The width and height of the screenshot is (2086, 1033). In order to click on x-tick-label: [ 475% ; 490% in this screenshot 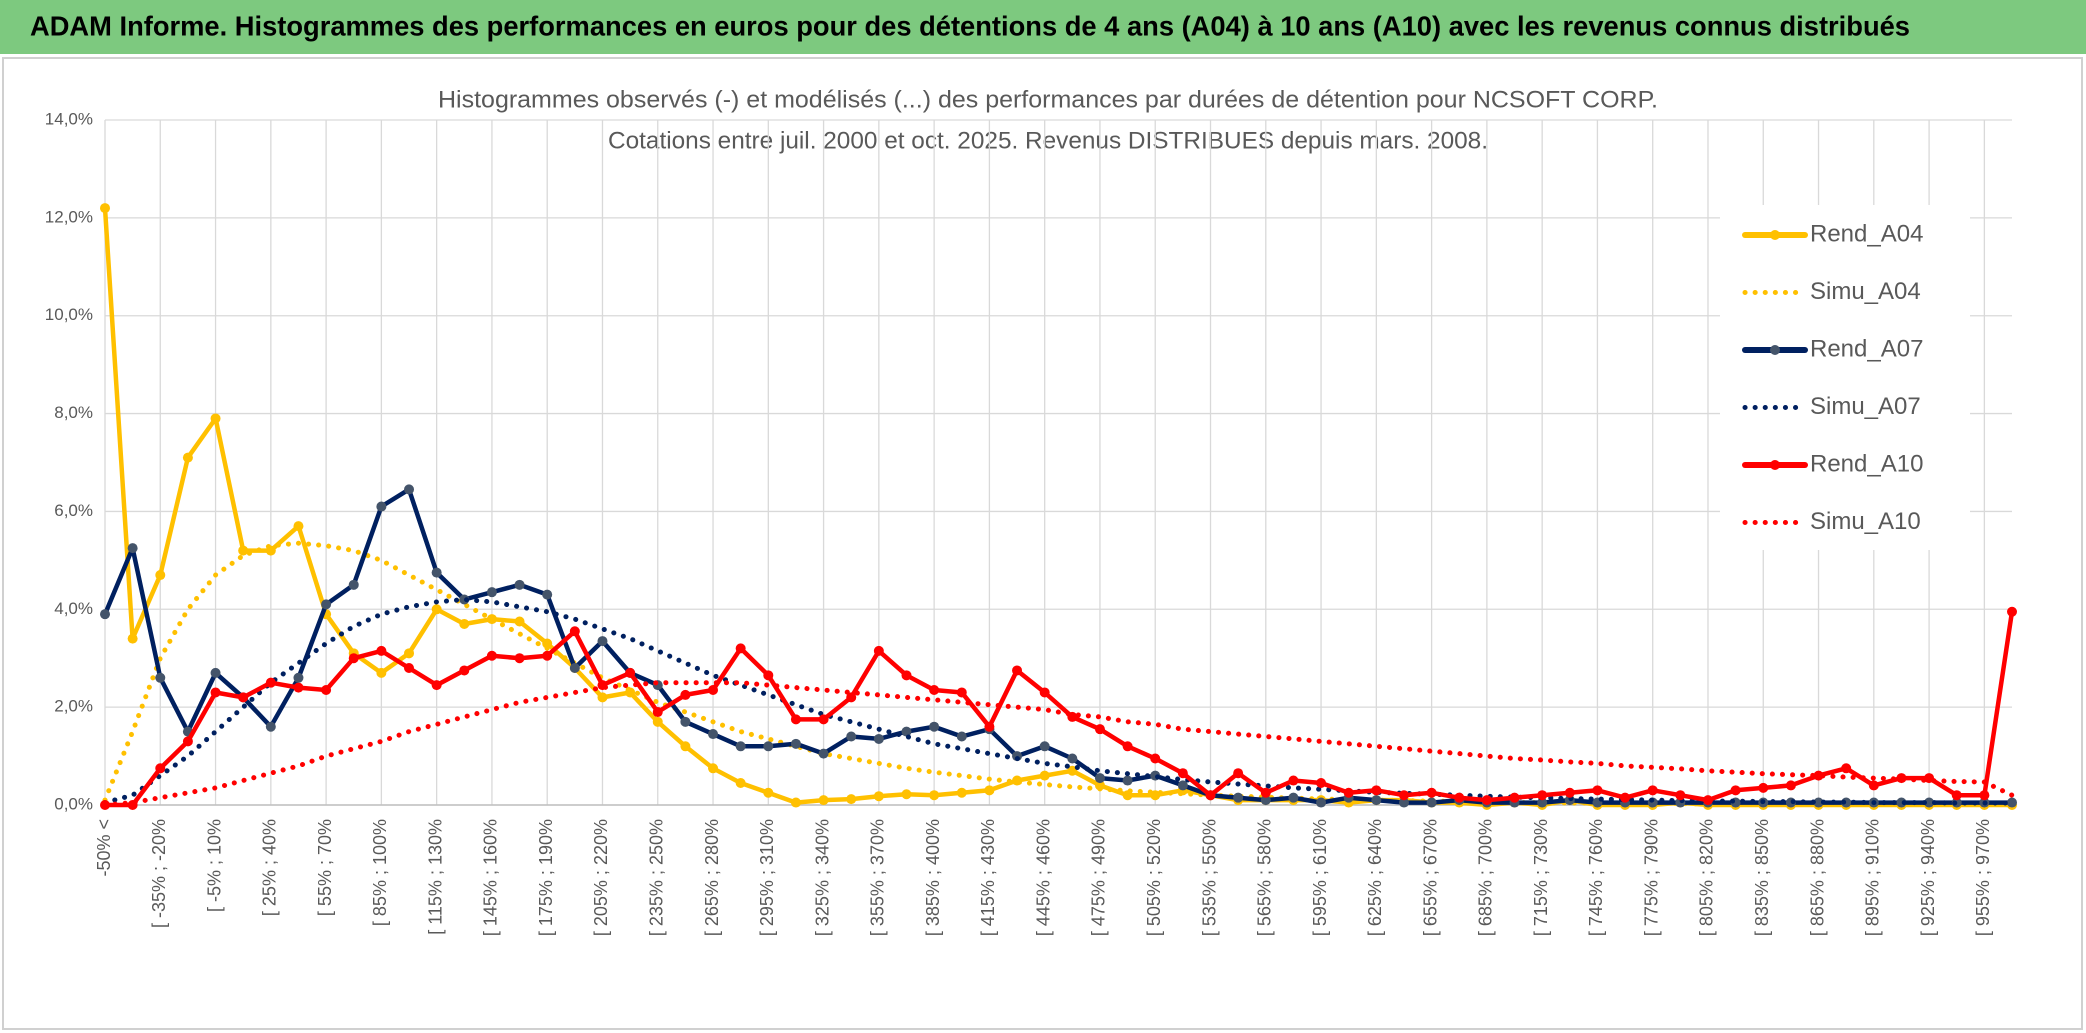, I will do `click(1099, 877)`.